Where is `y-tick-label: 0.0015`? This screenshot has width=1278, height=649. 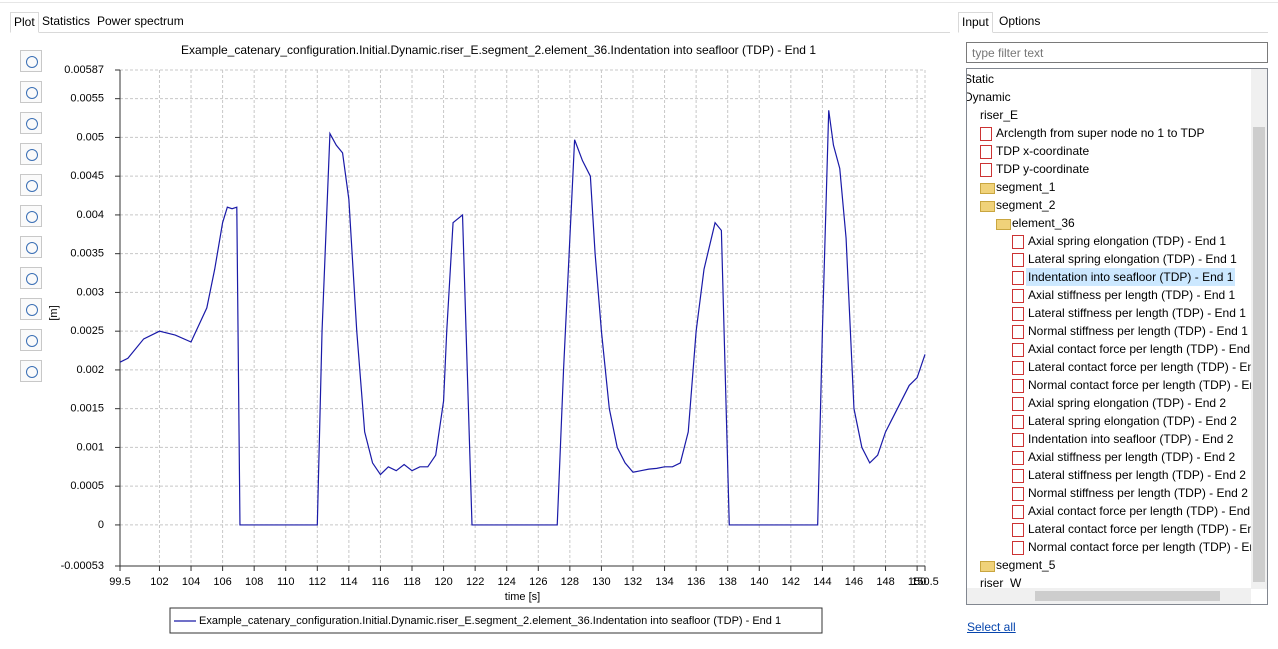
y-tick-label: 0.0015 is located at coordinates (87, 409).